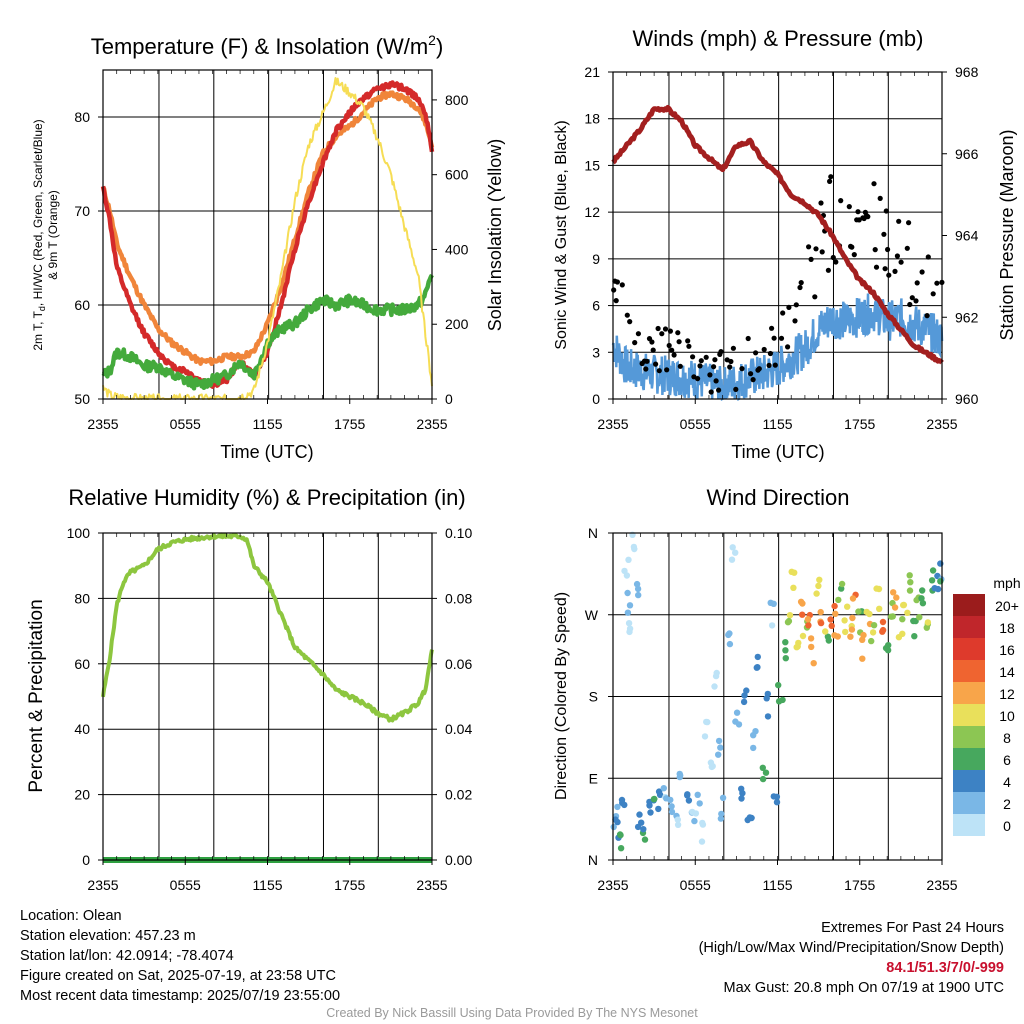 Image resolution: width=1024 pixels, height=1024 pixels. I want to click on temperature-x-ticks: 2355 0555 1155 1755 2355, so click(267, 251).